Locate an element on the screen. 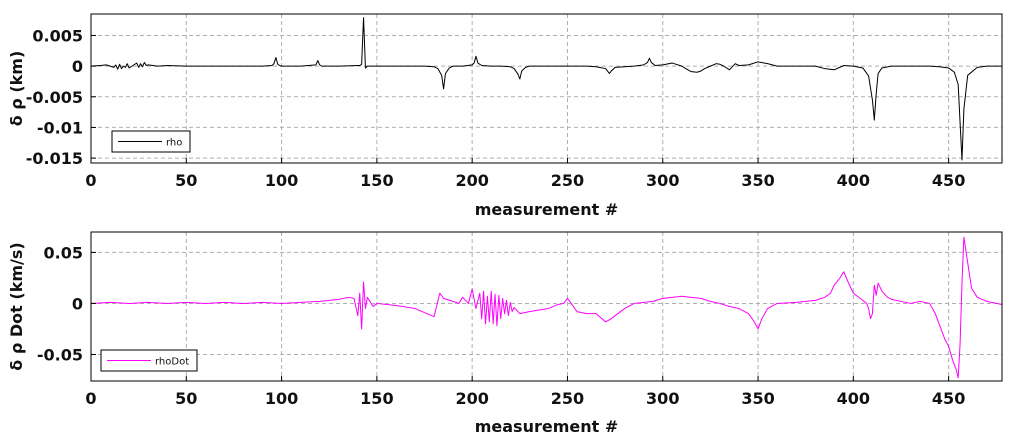 The width and height of the screenshot is (1024, 441). y-tick-label: -0.01 is located at coordinates (60, 127).